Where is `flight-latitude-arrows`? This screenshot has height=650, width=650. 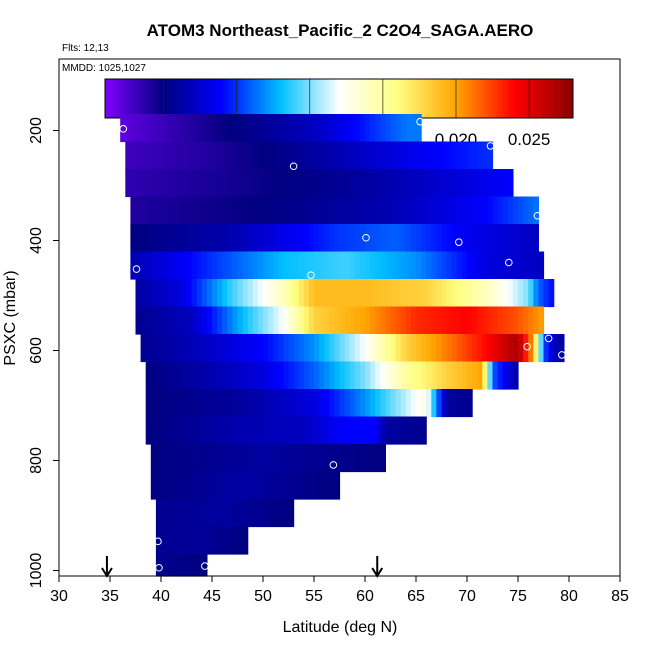
flight-latitude-arrows is located at coordinates (242, 567).